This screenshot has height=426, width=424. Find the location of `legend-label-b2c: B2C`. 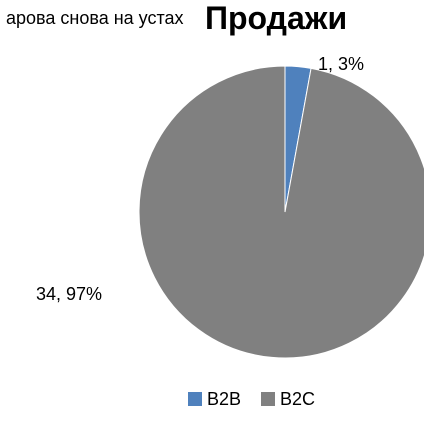

legend-label-b2c: B2C is located at coordinates (297, 399).